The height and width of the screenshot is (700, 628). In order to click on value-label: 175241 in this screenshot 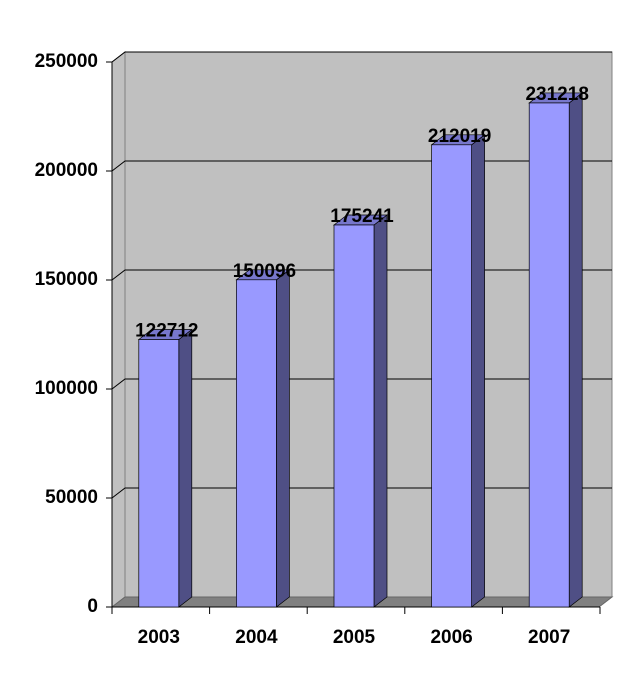, I will do `click(362, 216)`.